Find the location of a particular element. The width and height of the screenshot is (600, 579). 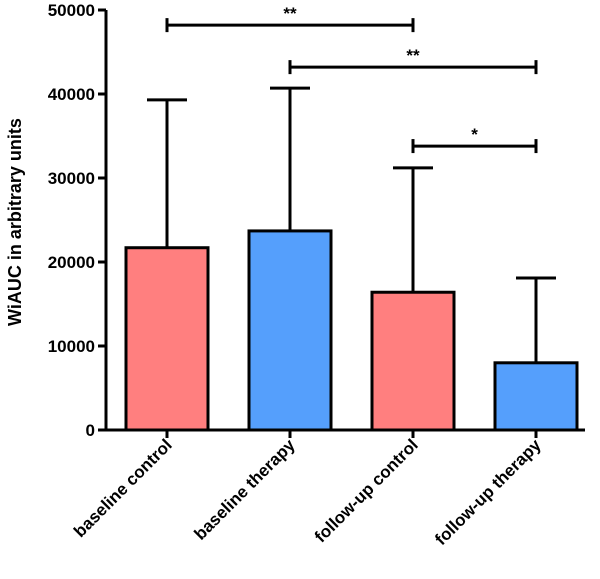

sig-label-3: * is located at coordinates (474, 134).